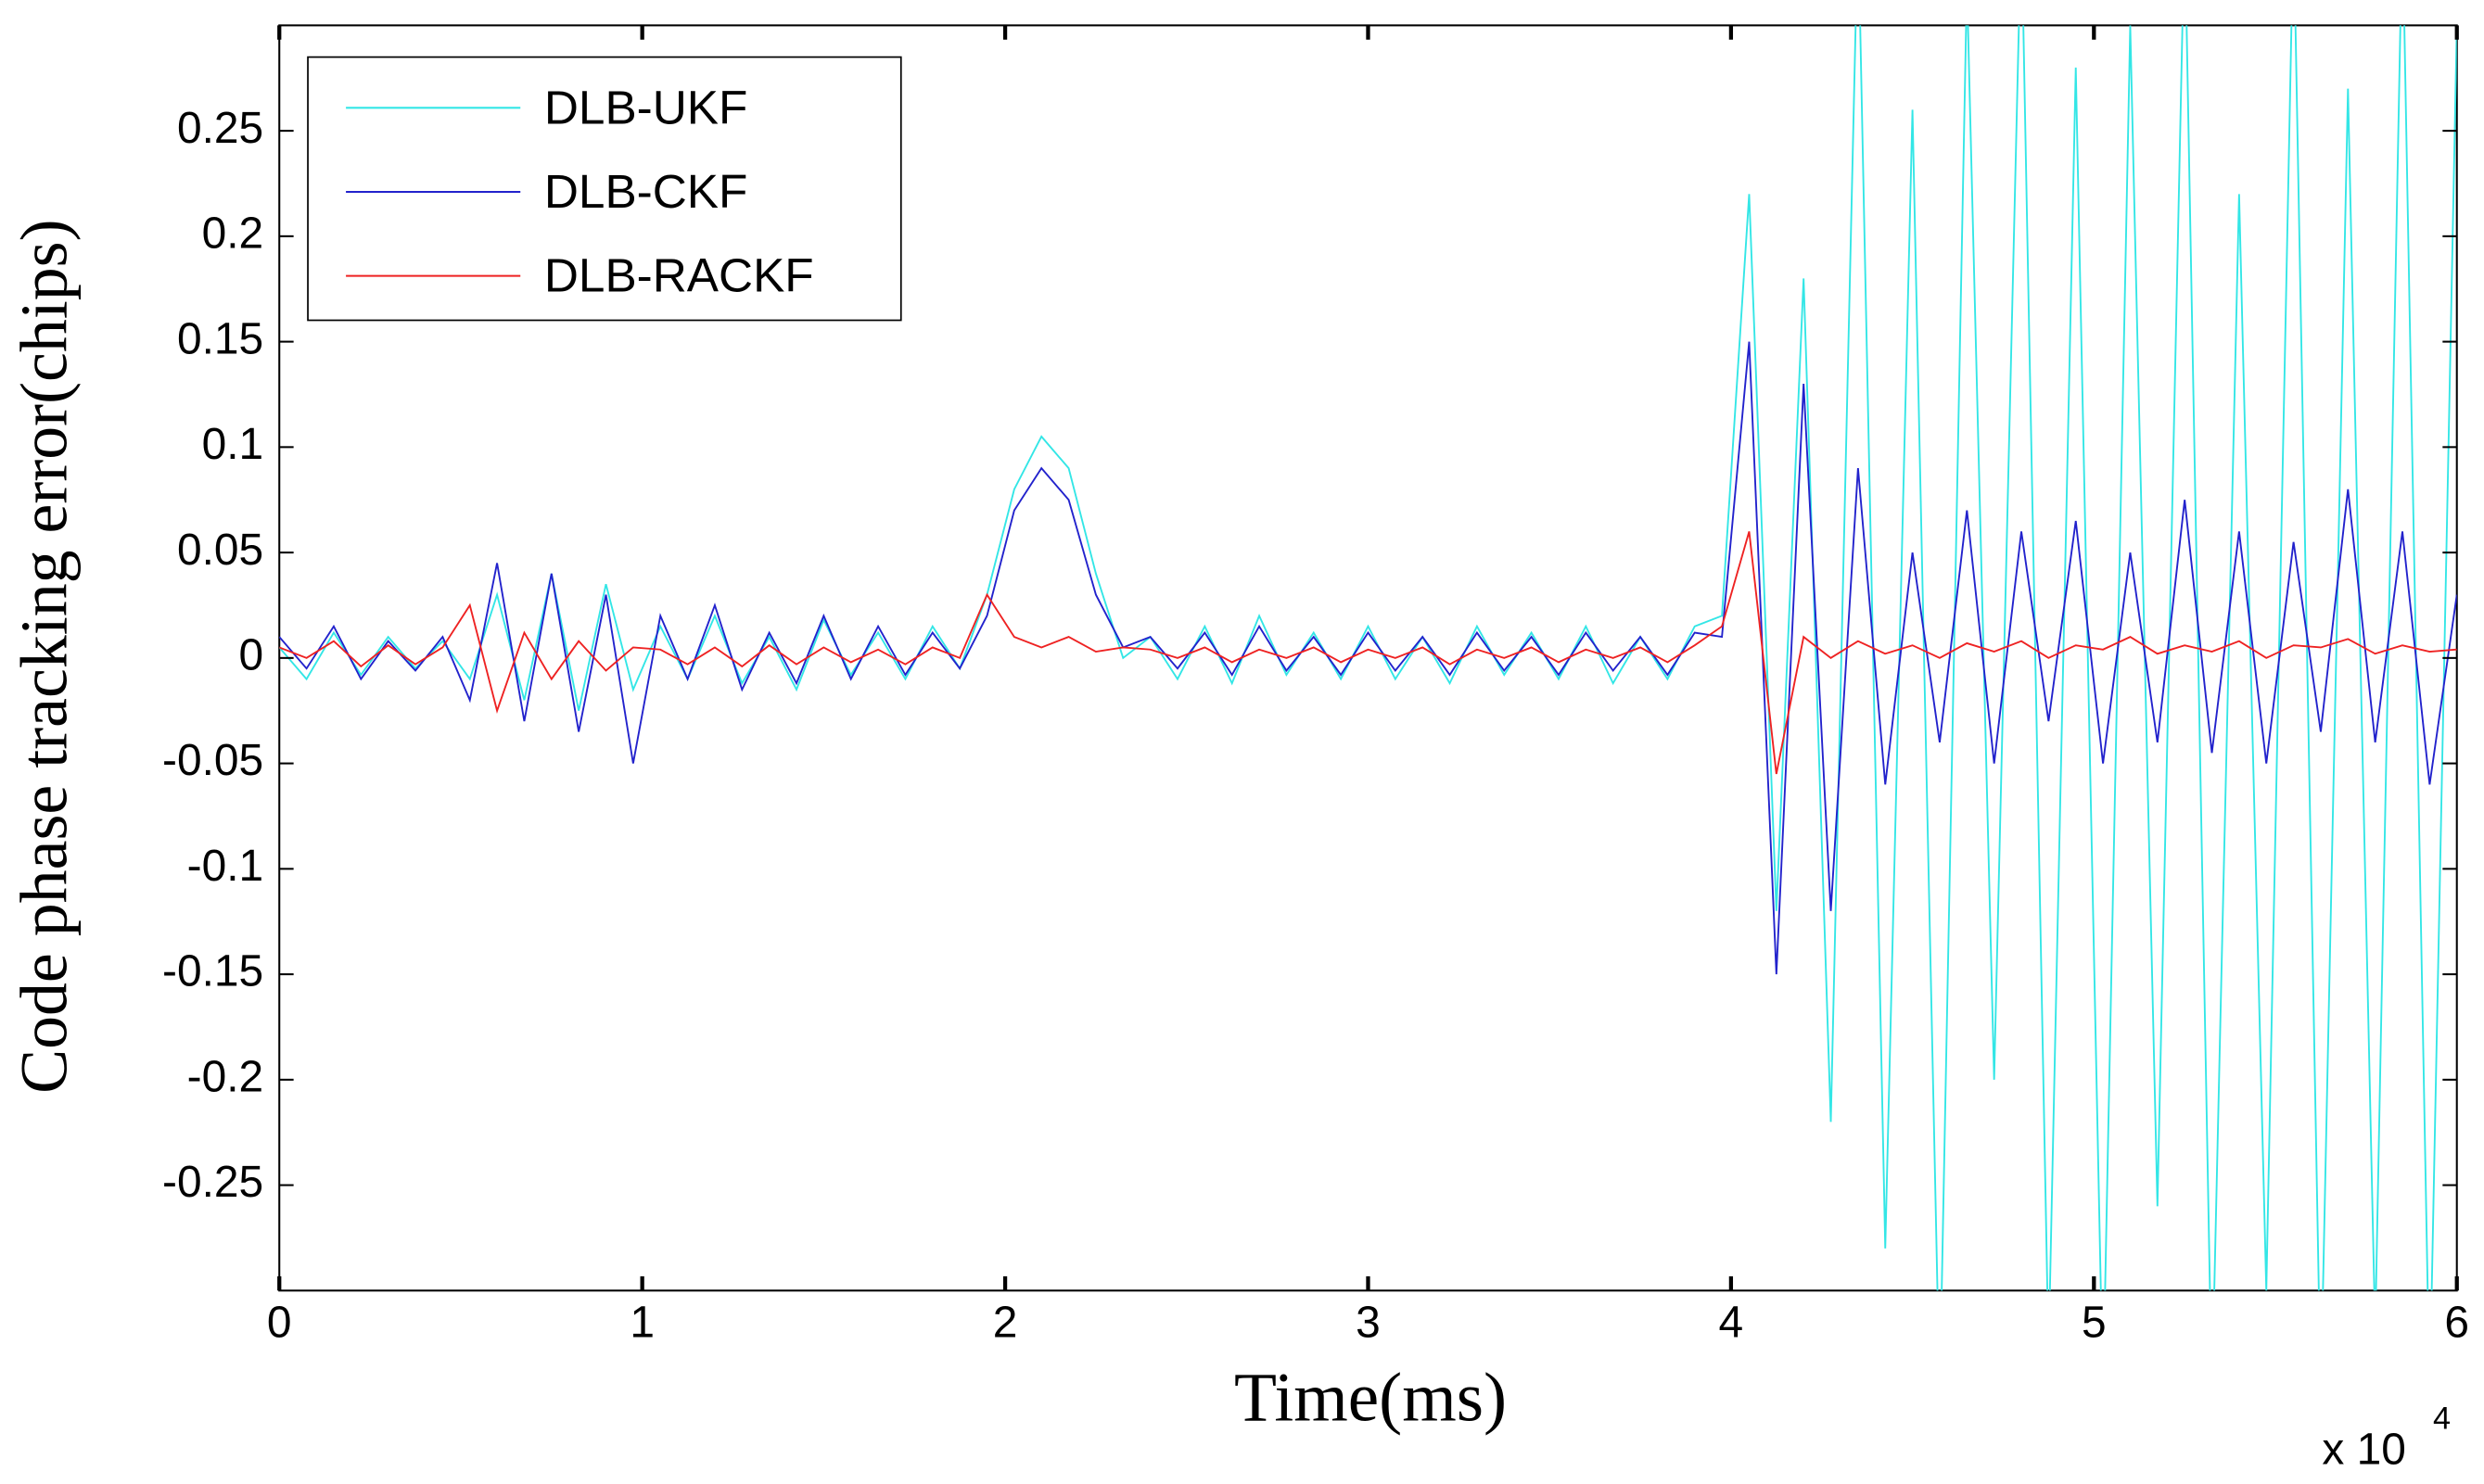 Image resolution: width=2484 pixels, height=1484 pixels. I want to click on y-axis-label: Code phase tracking error(chips), so click(43, 656).